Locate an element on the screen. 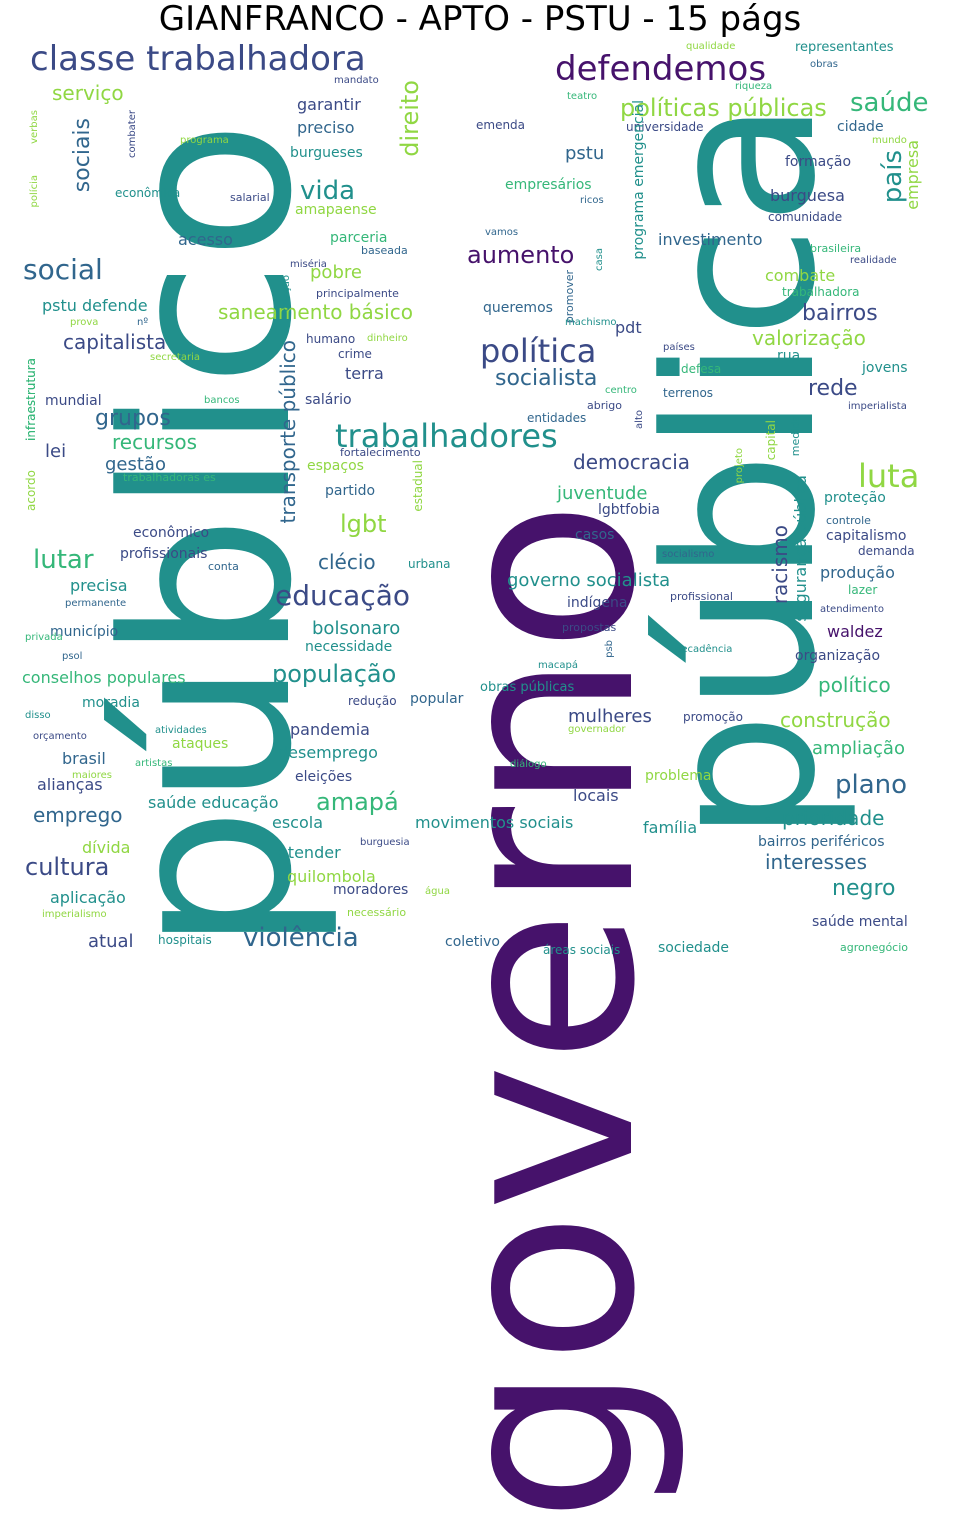 The width and height of the screenshot is (960, 1523). word-capitalista: capitalista is located at coordinates (115, 342).